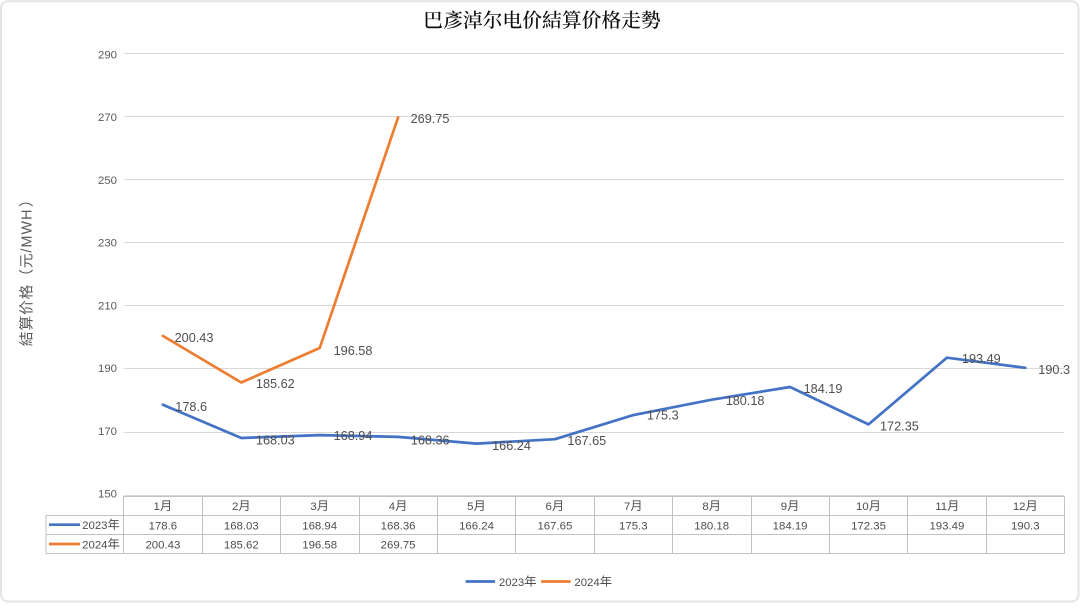  Describe the element at coordinates (627, 507) in the screenshot. I see `svg-text: 7` at that location.